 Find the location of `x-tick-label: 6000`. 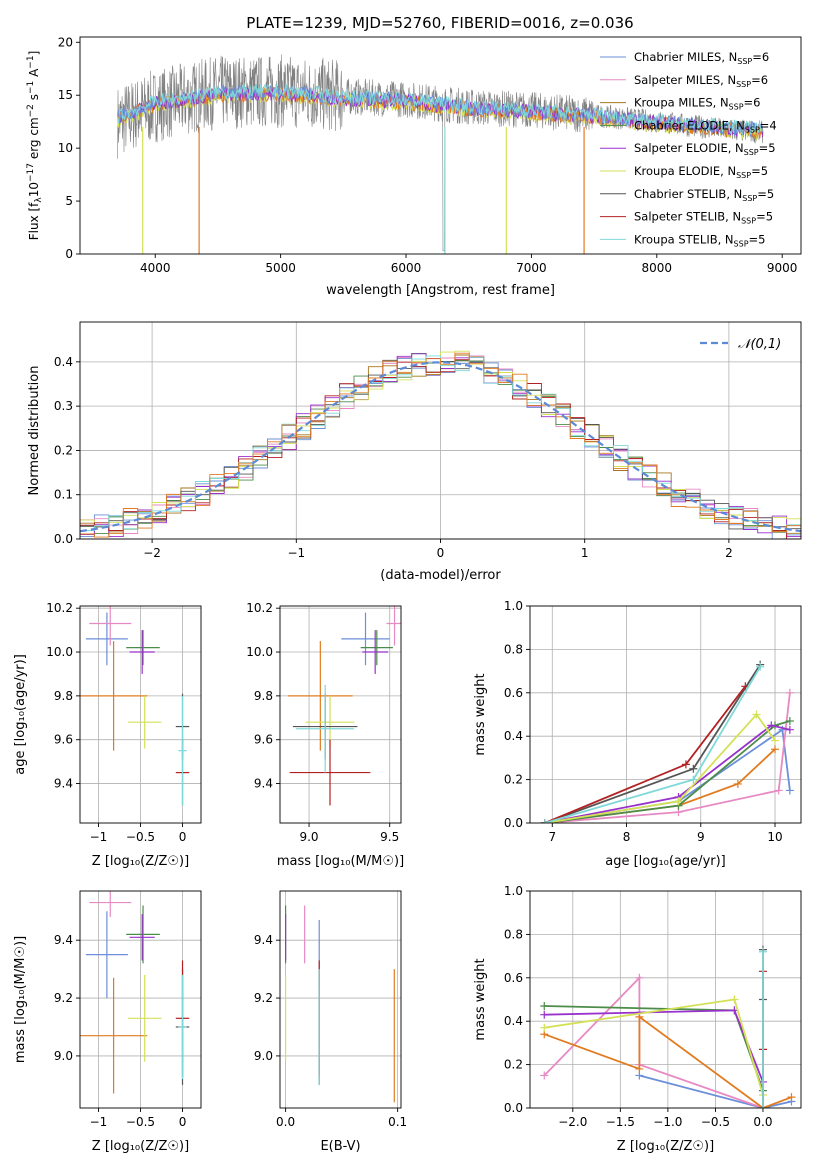

x-tick-label: 6000 is located at coordinates (406, 268).